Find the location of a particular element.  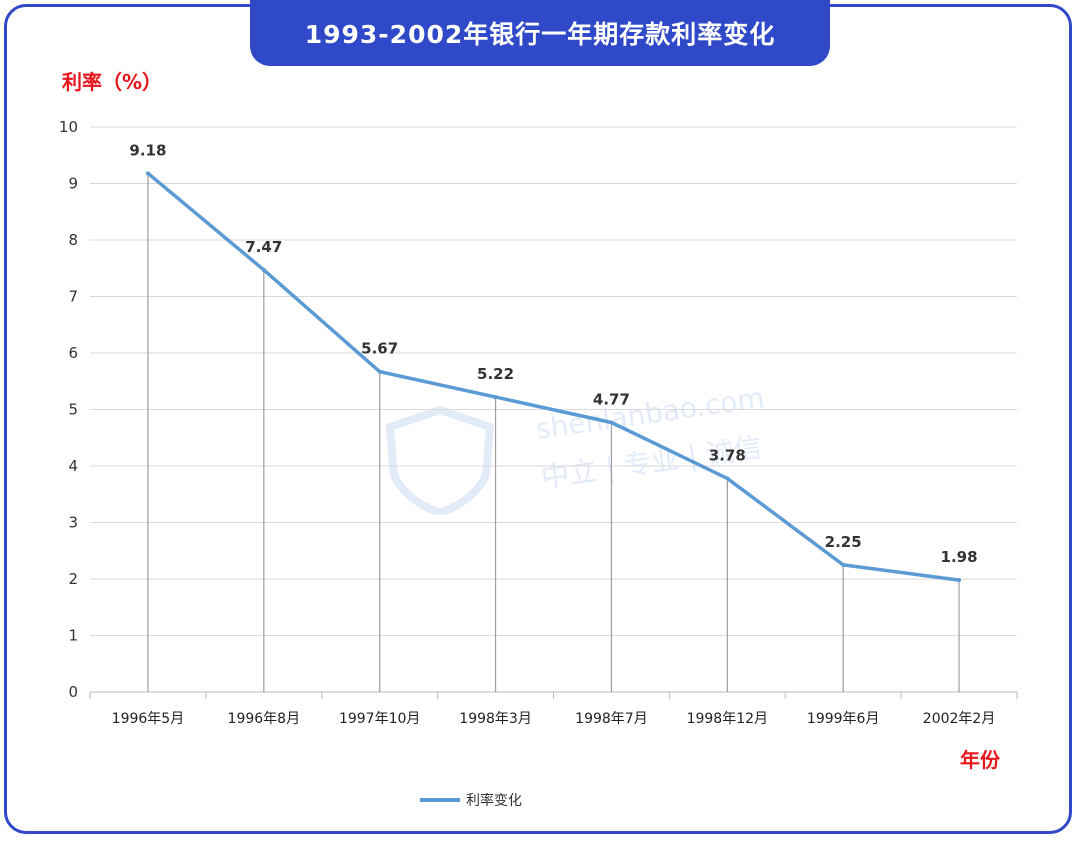

x-tick-label: 1998年3月 is located at coordinates (495, 719).